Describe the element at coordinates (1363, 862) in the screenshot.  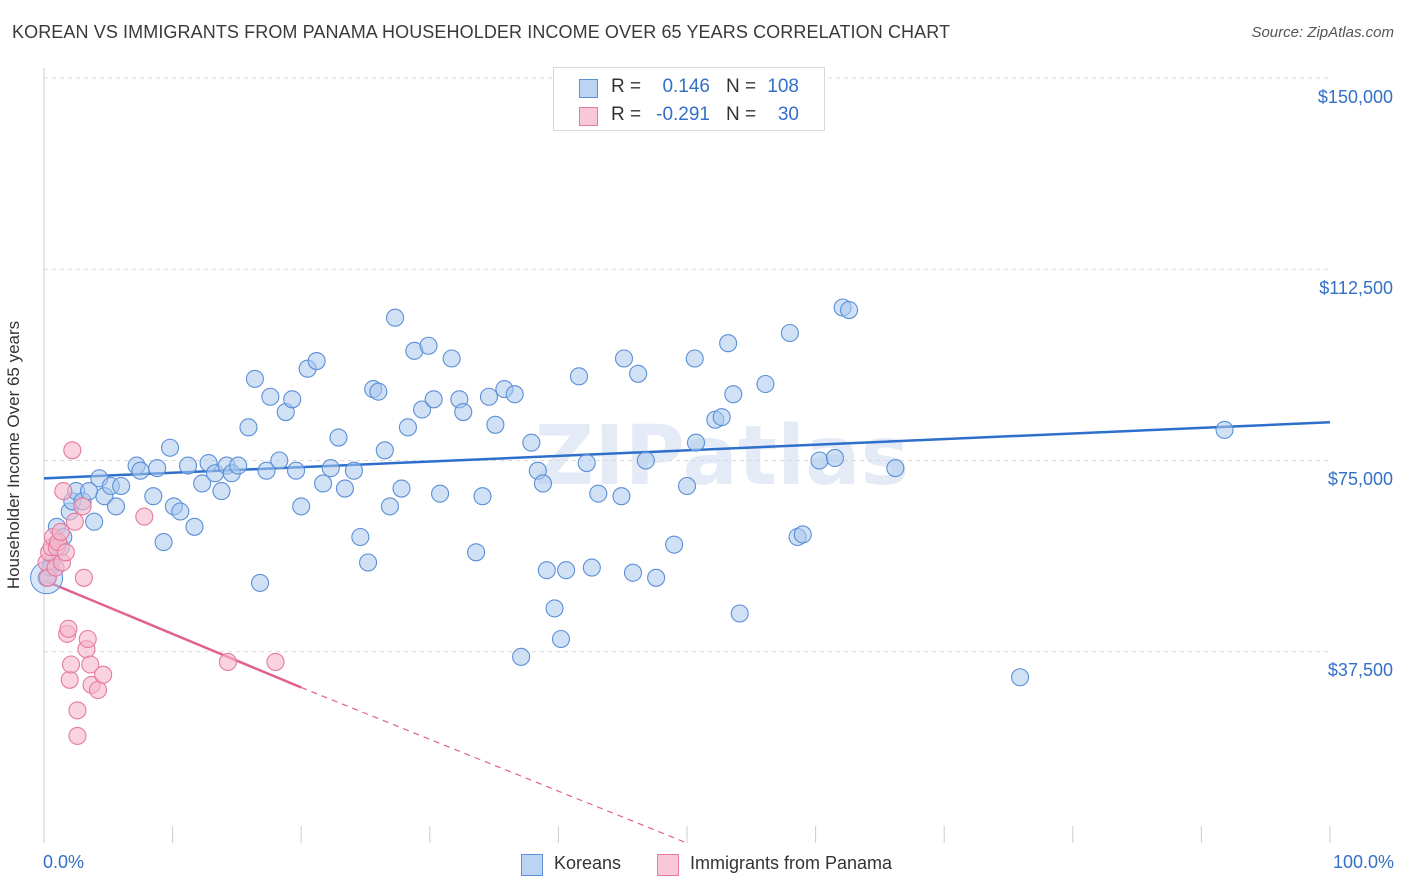
I see `x-tick-label: 100.0%` at that location.